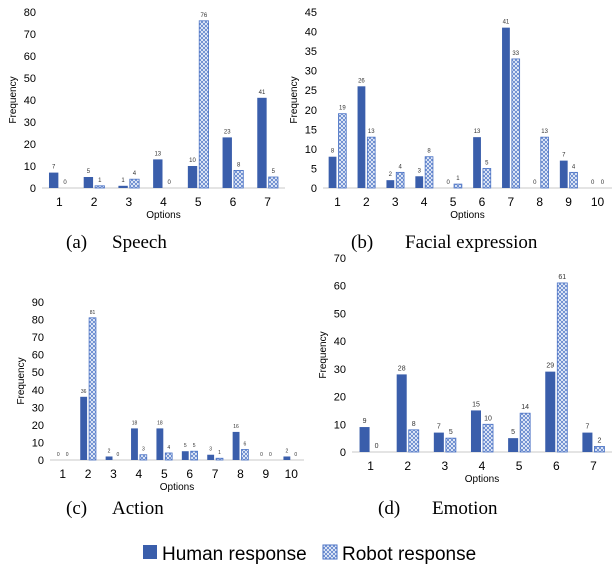 This screenshot has width=616, height=573. Describe the element at coordinates (362, 242) in the screenshot. I see `caption-letter-b: (b)` at that location.